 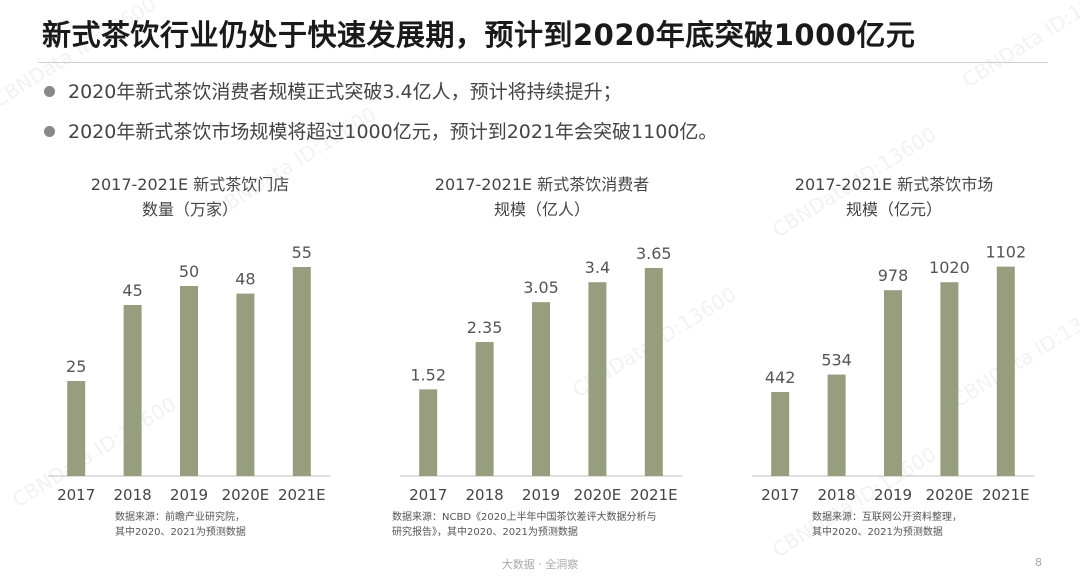 I want to click on data-label: 48, so click(x=245, y=279).